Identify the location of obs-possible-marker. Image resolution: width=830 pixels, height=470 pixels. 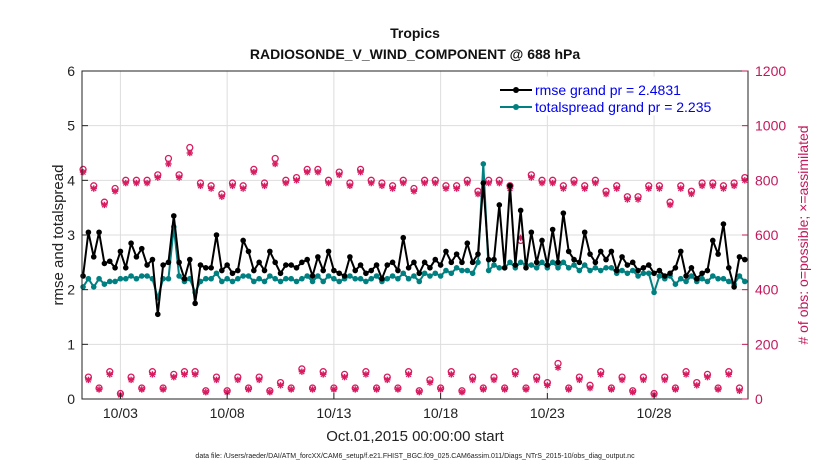
(275, 158).